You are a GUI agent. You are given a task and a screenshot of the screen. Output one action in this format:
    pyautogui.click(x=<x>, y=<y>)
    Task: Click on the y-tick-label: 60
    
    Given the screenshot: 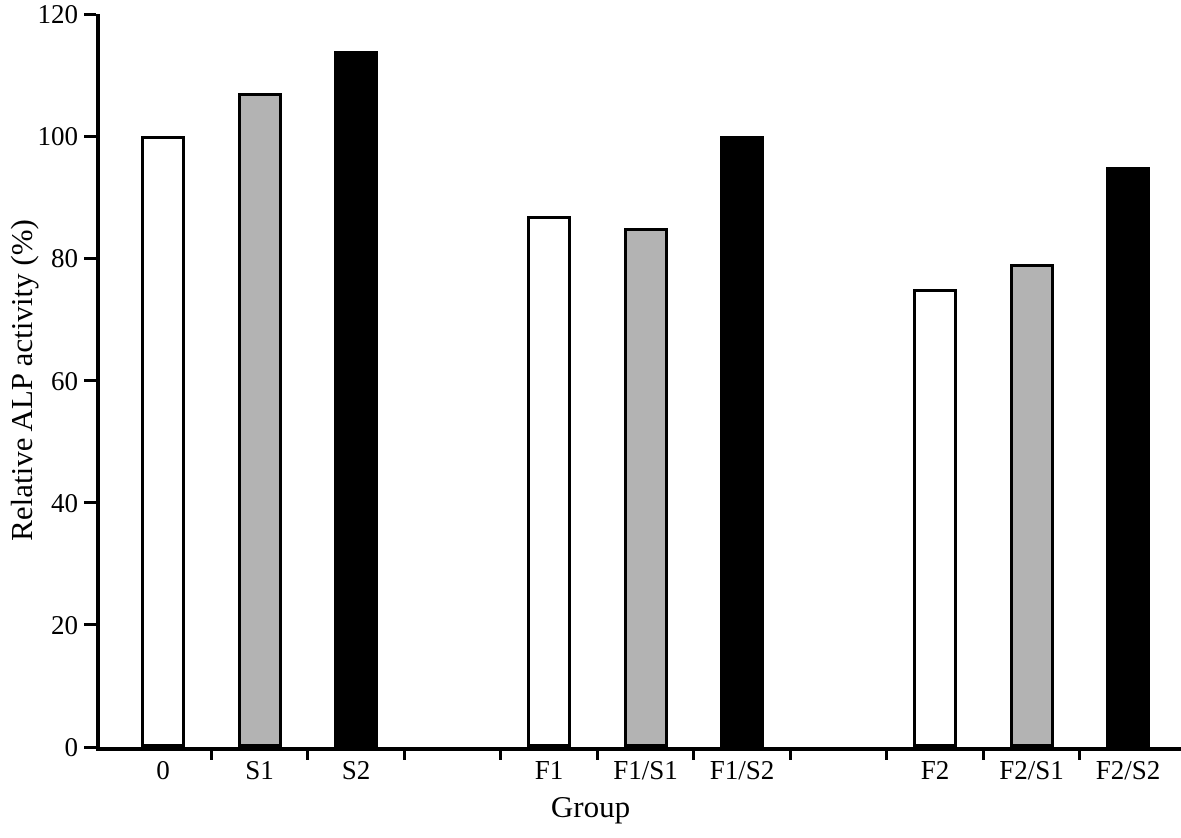 What is the action you would take?
    pyautogui.click(x=64, y=380)
    